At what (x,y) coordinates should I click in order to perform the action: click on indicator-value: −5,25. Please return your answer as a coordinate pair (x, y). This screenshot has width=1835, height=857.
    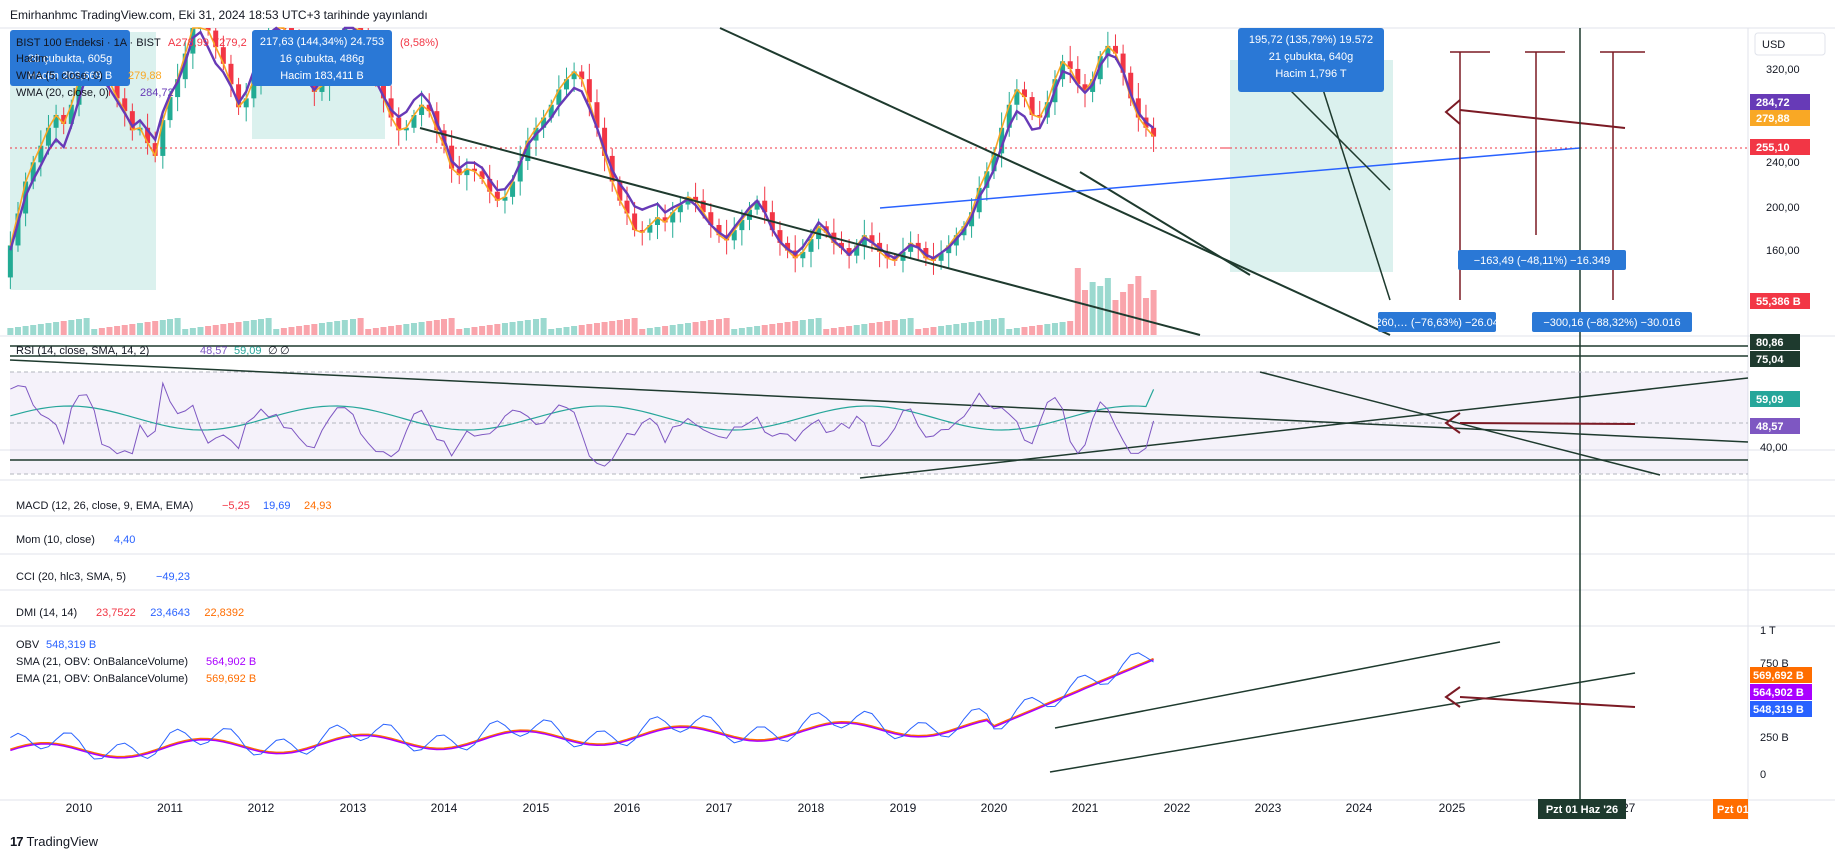
    Looking at the image, I should click on (236, 506).